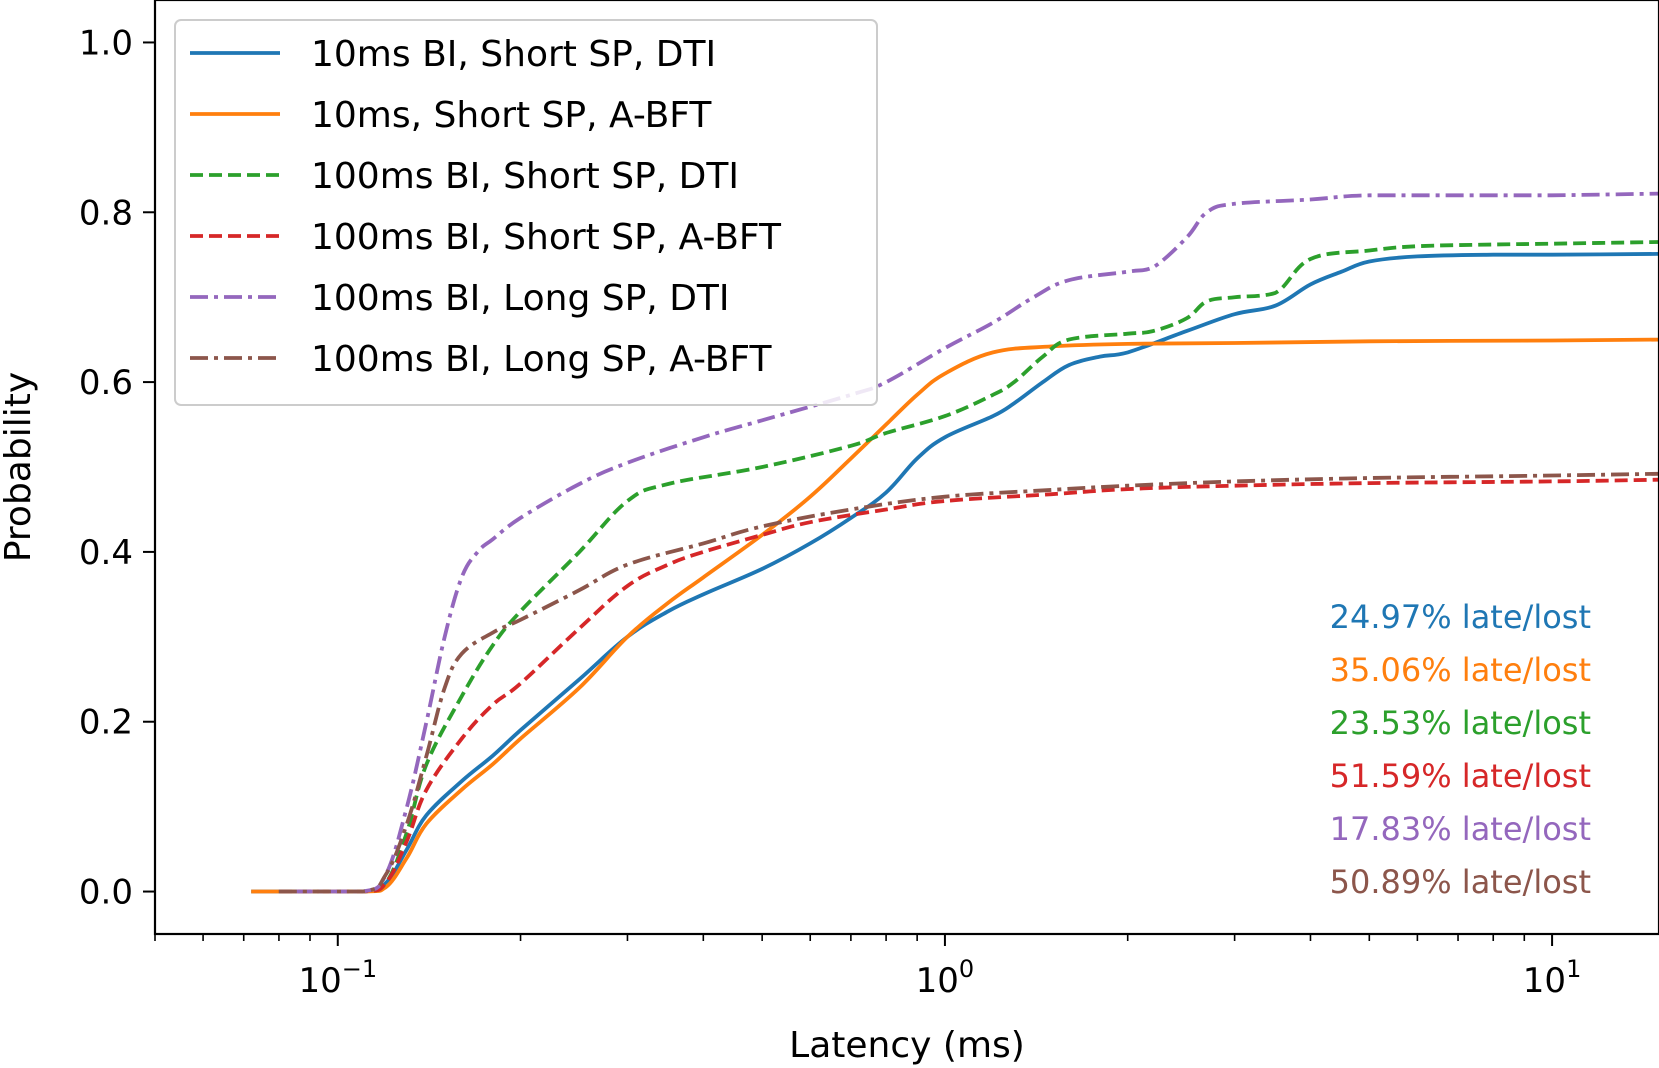 This screenshot has width=1659, height=1068. Describe the element at coordinates (106, 467) in the screenshot. I see `y-tick-labels: 0.0 0.2 0.4 0.6 0.8 1.0` at that location.